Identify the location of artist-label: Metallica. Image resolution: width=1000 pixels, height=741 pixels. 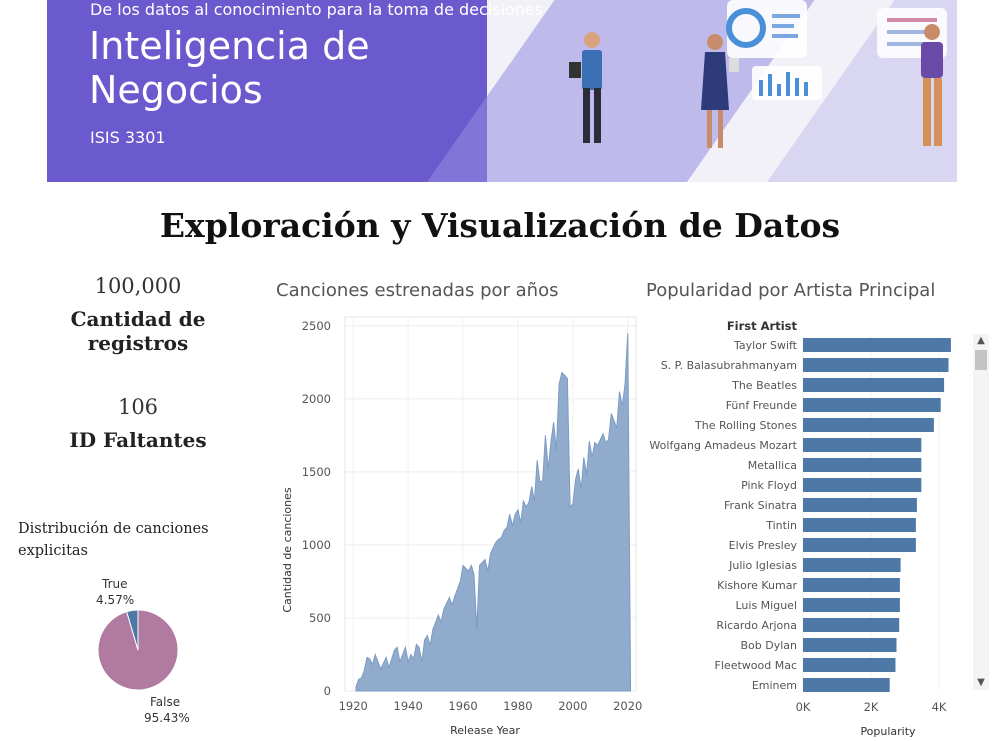
(772, 465).